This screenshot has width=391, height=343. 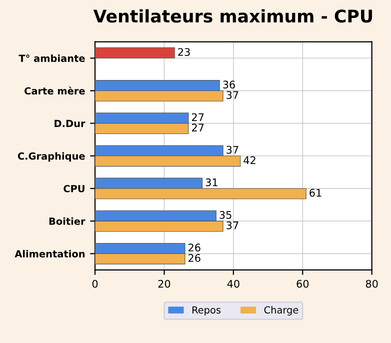 What do you see at coordinates (281, 311) in the screenshot?
I see `legend-label: Charge` at bounding box center [281, 311].